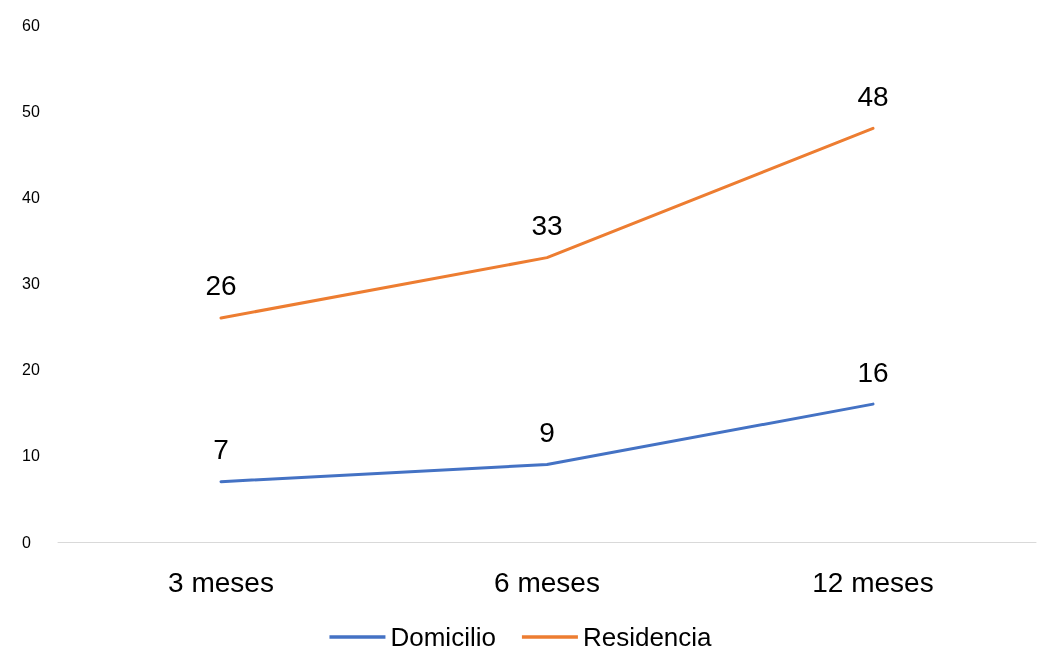 The image size is (1041, 655). I want to click on y-tick-label: 20, so click(31, 370).